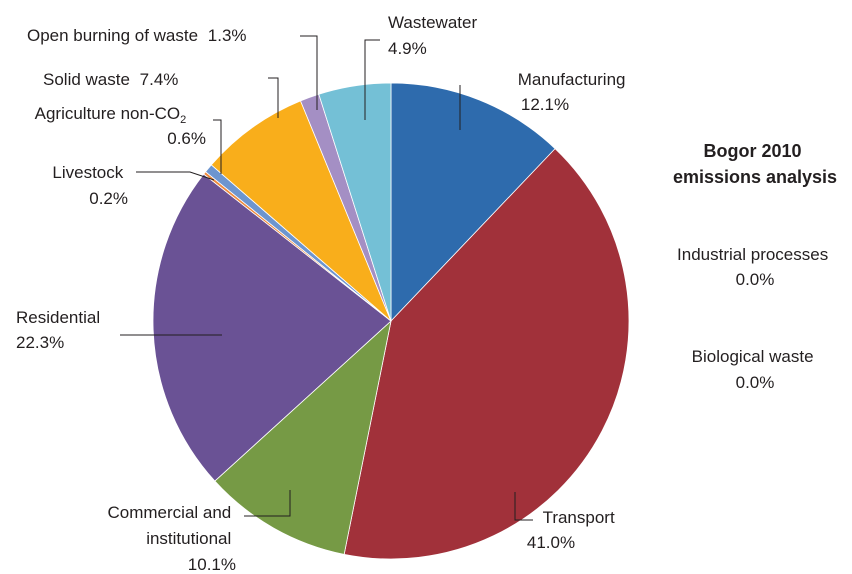 This screenshot has height=574, width=852. Describe the element at coordinates (355, 202) in the screenshot. I see `pie-slice-wastewater` at that location.